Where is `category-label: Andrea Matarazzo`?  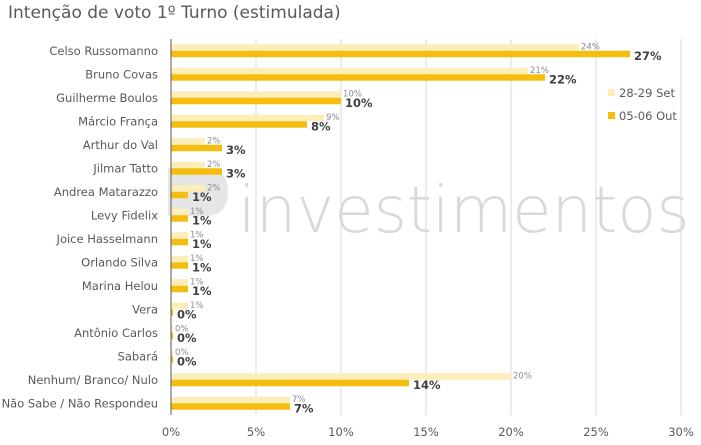
category-label: Andrea Matarazzo is located at coordinates (106, 192).